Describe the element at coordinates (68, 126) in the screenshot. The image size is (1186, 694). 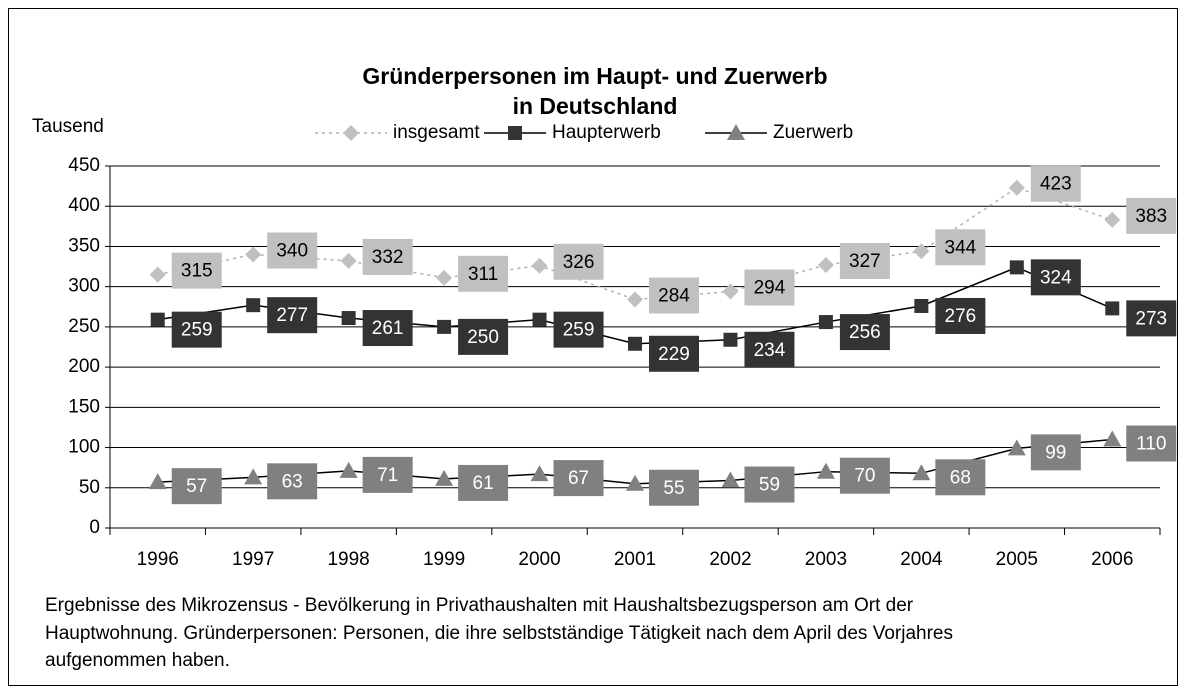
I see `y-axis-label: Tausend` at that location.